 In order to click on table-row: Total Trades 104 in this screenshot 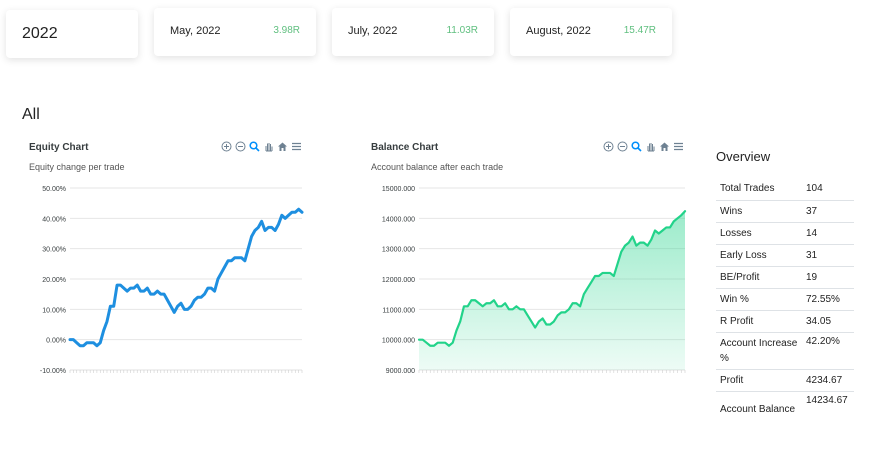, I will do `click(785, 189)`.